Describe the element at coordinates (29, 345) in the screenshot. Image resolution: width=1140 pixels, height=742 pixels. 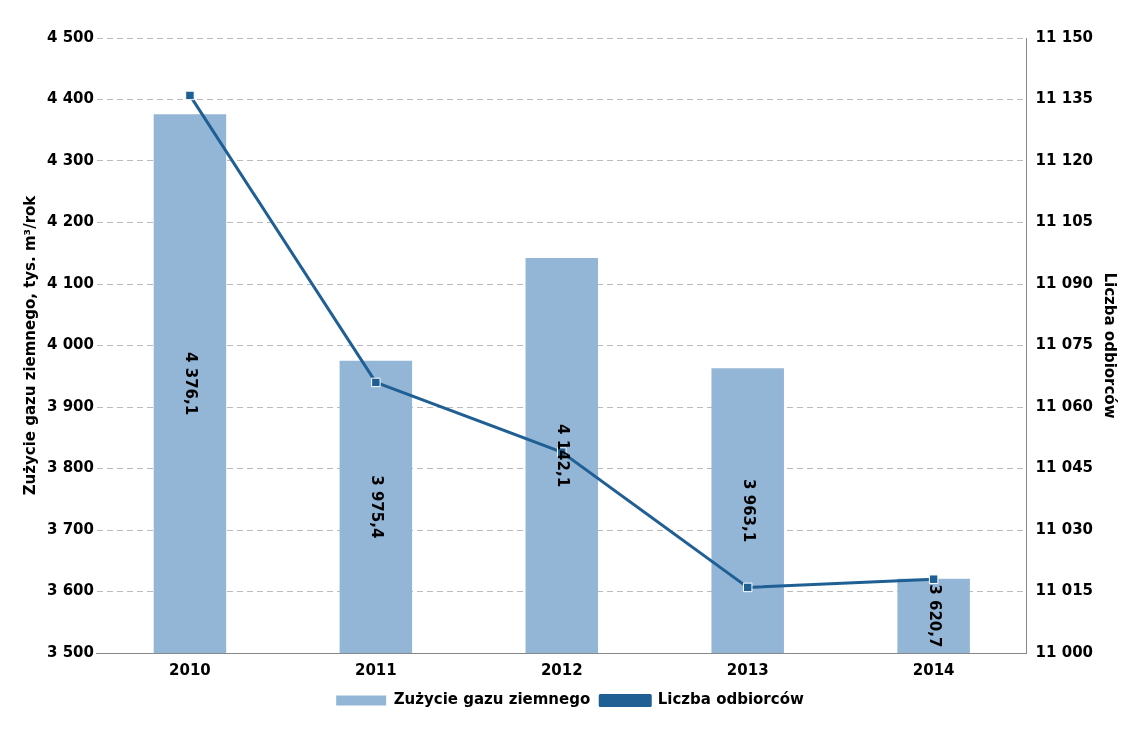
I see `y-axis-title: Zużycie gazu ziemnego, tys. m³/rok` at that location.